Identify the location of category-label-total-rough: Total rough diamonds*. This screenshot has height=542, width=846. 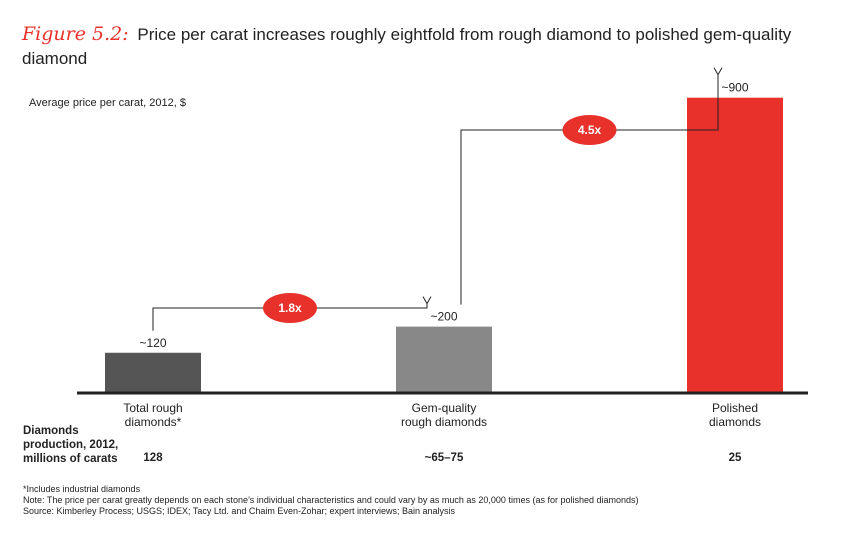
(153, 415).